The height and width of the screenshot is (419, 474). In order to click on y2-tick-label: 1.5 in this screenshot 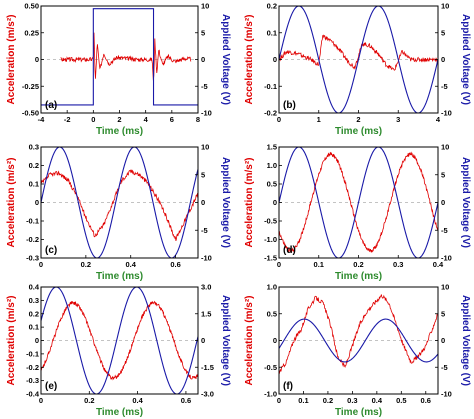, I will do `click(206, 313)`.